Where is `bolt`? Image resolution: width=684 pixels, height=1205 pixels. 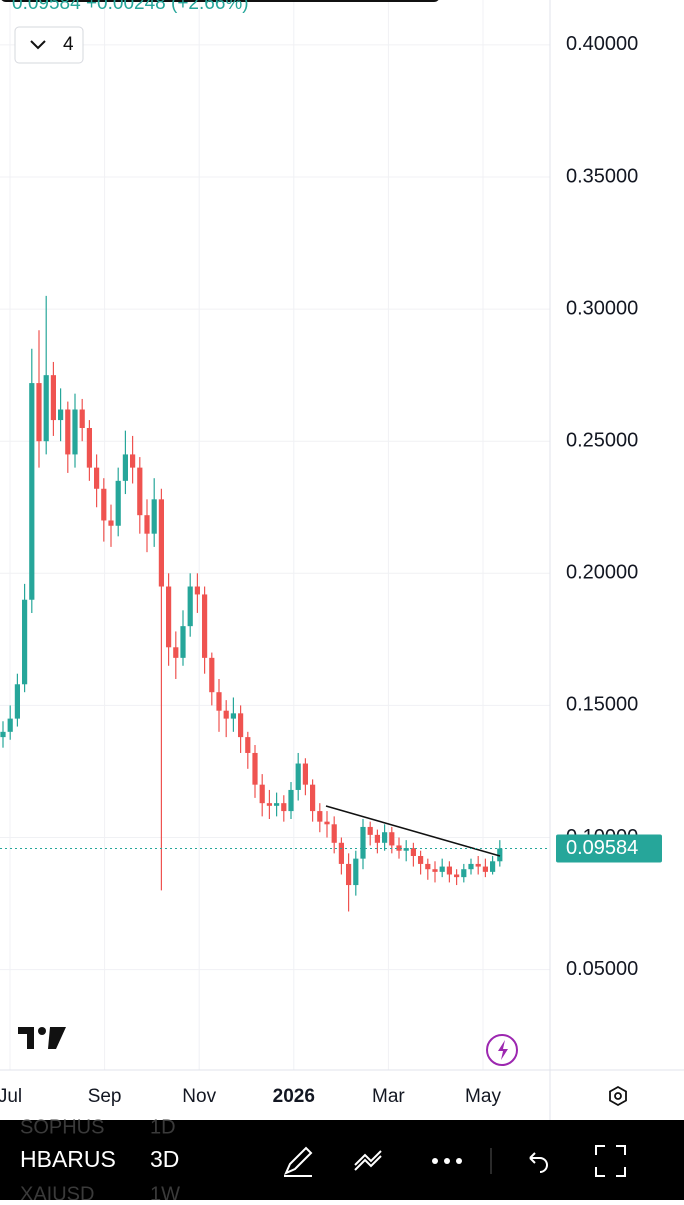 bolt is located at coordinates (503, 1050).